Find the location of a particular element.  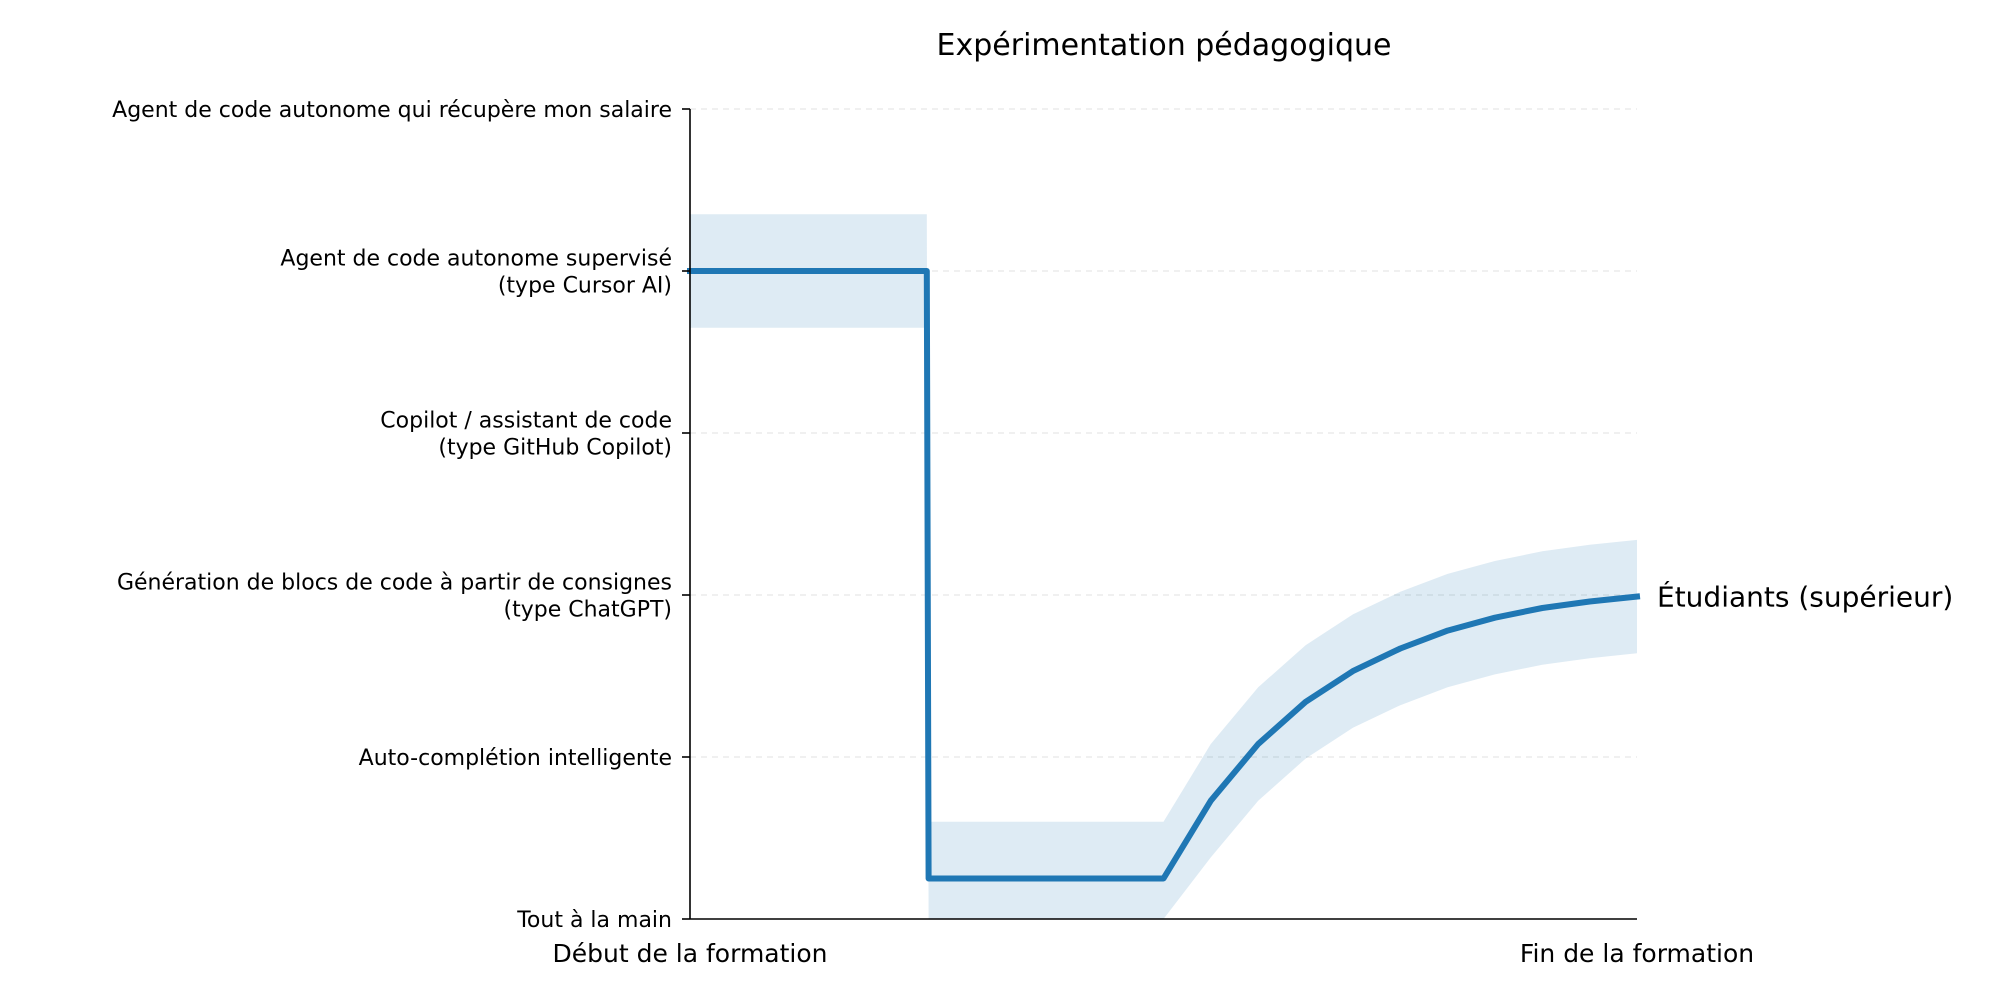

x-tick-label: Début de la formation is located at coordinates (690, 953).